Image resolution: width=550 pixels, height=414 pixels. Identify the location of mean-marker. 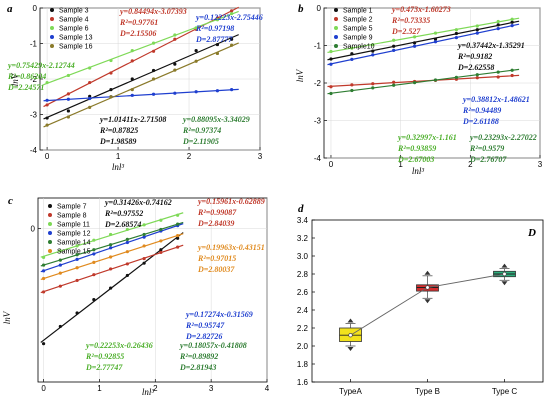
(504, 274).